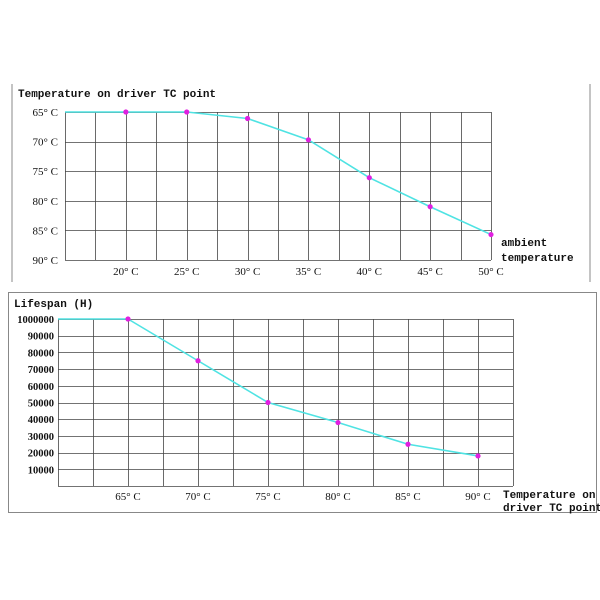  I want to click on y-tick-label: 70° C, so click(46, 143).